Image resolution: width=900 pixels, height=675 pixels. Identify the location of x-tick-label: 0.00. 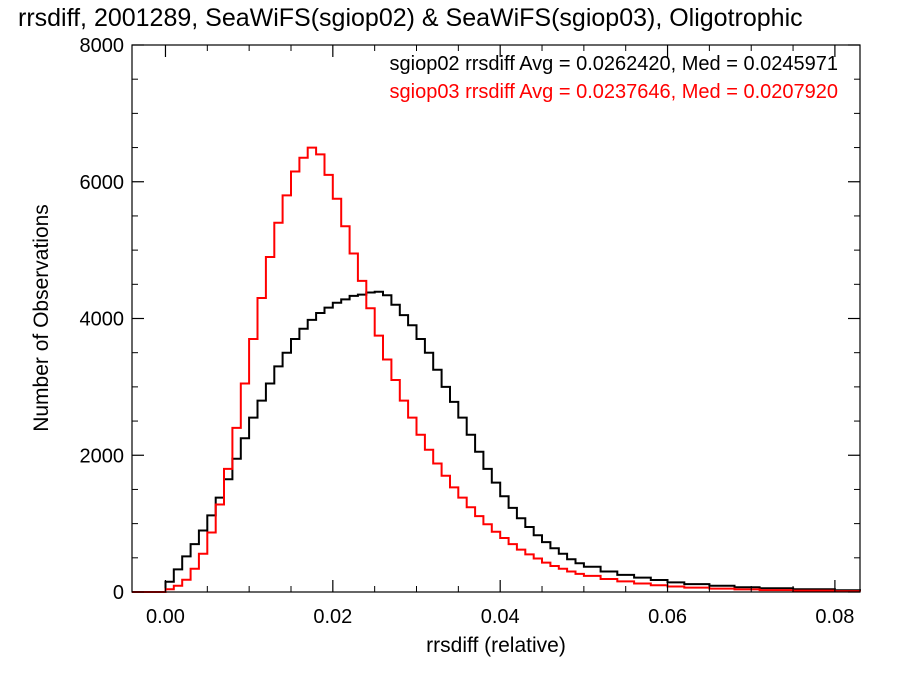
(165, 617).